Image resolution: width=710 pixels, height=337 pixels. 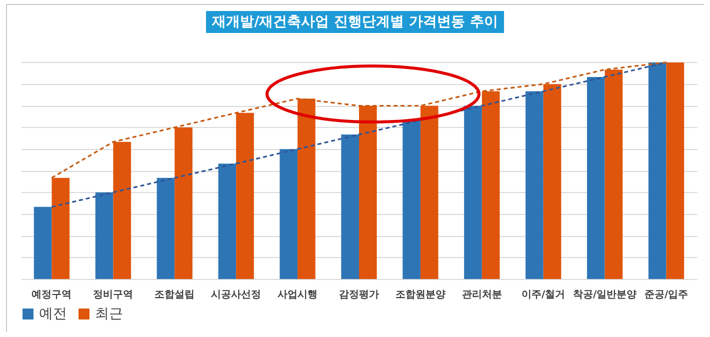 What do you see at coordinates (544, 295) in the screenshot?
I see `x-tick-label: 이주/철거` at bounding box center [544, 295].